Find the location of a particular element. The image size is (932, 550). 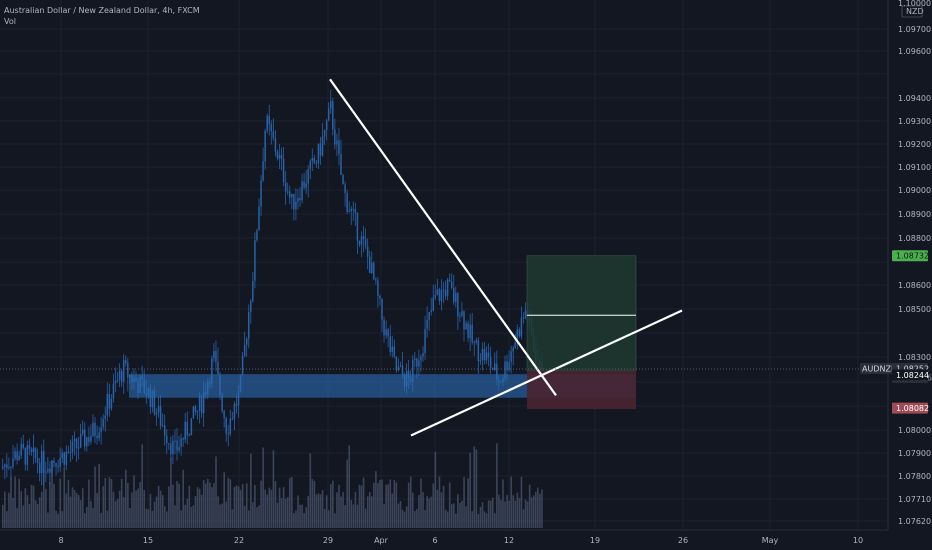

price-tick-label: 1.08600 is located at coordinates (914, 285).